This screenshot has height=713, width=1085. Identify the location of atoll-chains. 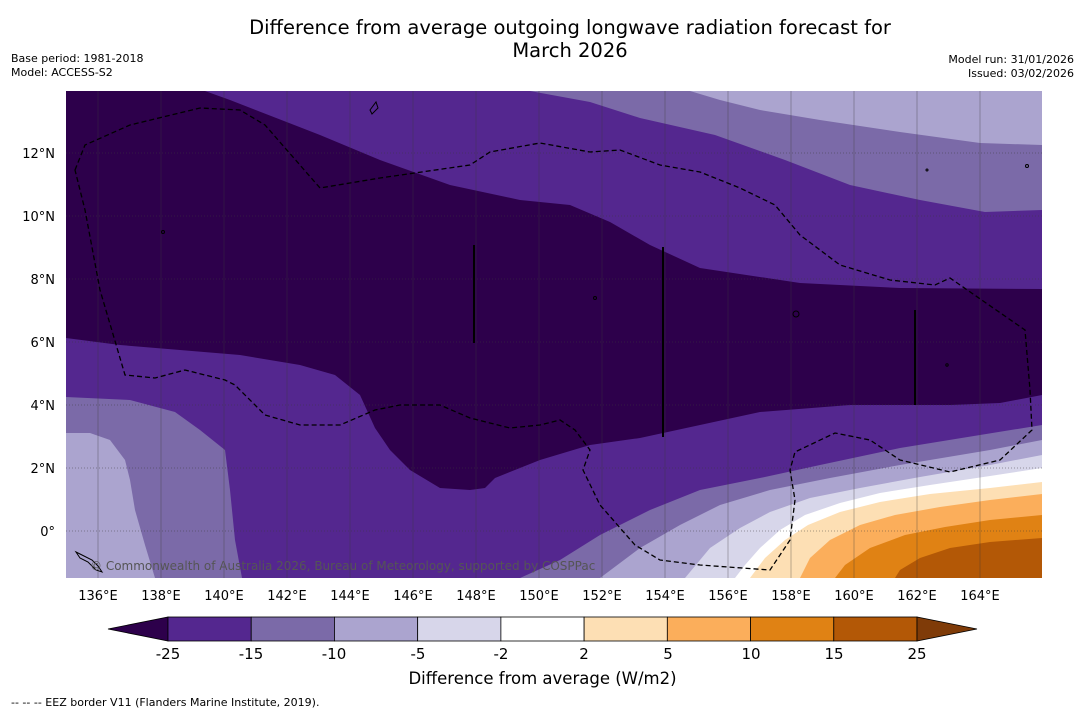
(694, 341).